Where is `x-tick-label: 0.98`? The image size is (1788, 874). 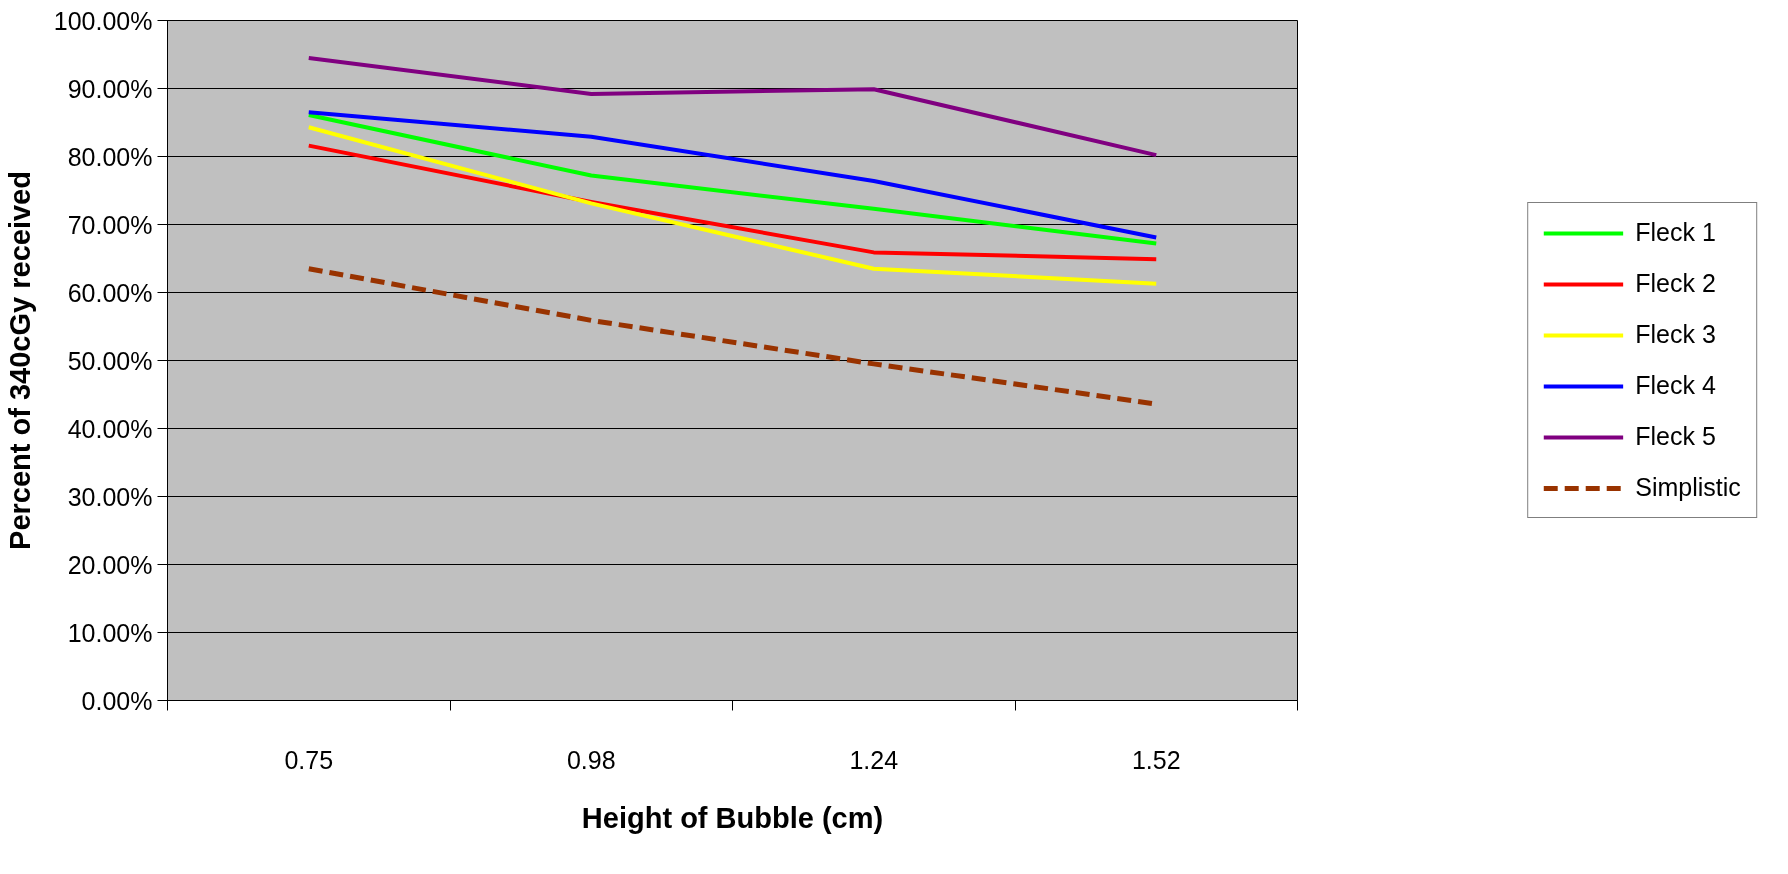 x-tick-label: 0.98 is located at coordinates (591, 759).